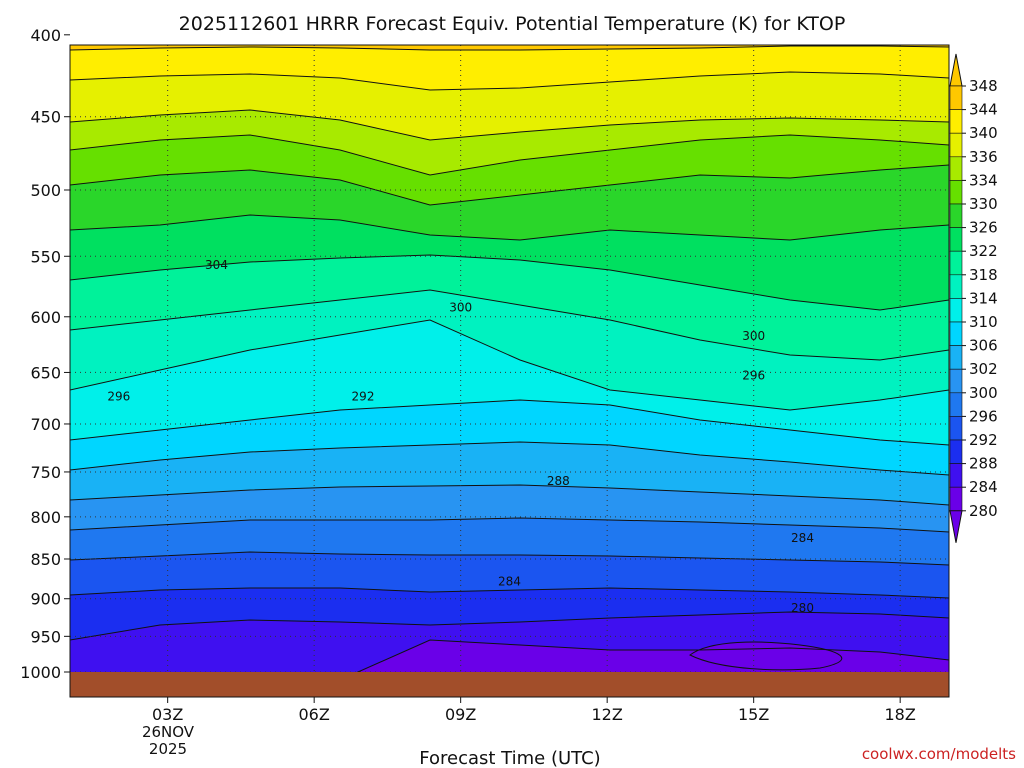 The height and width of the screenshot is (768, 1024). I want to click on x-tick-label: 09Z, so click(460, 714).